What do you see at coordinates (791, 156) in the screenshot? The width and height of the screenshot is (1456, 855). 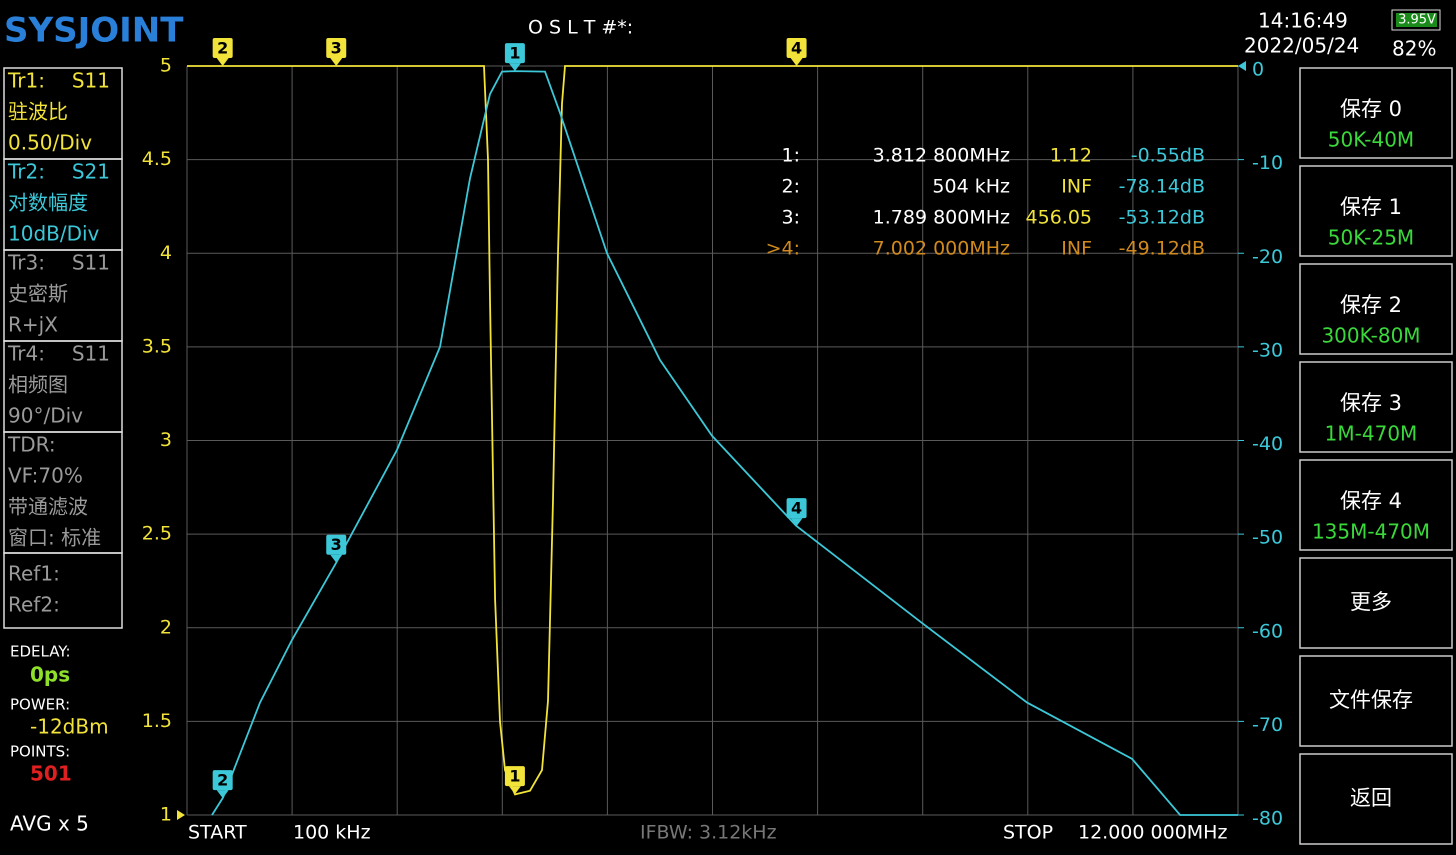 I see `marker-row-label: 1:` at bounding box center [791, 156].